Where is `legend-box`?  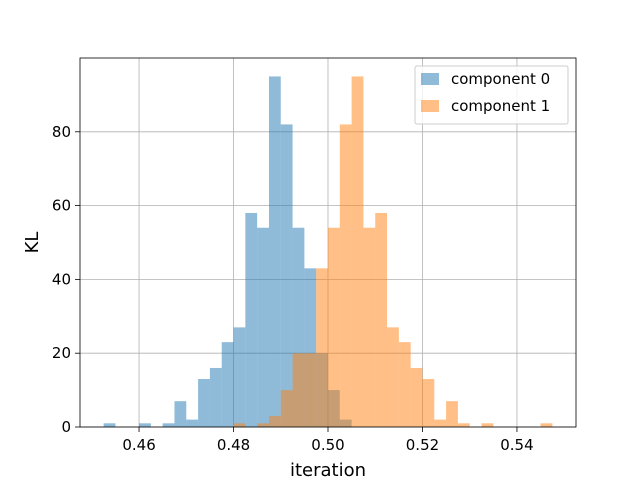
legend-box is located at coordinates (491, 95).